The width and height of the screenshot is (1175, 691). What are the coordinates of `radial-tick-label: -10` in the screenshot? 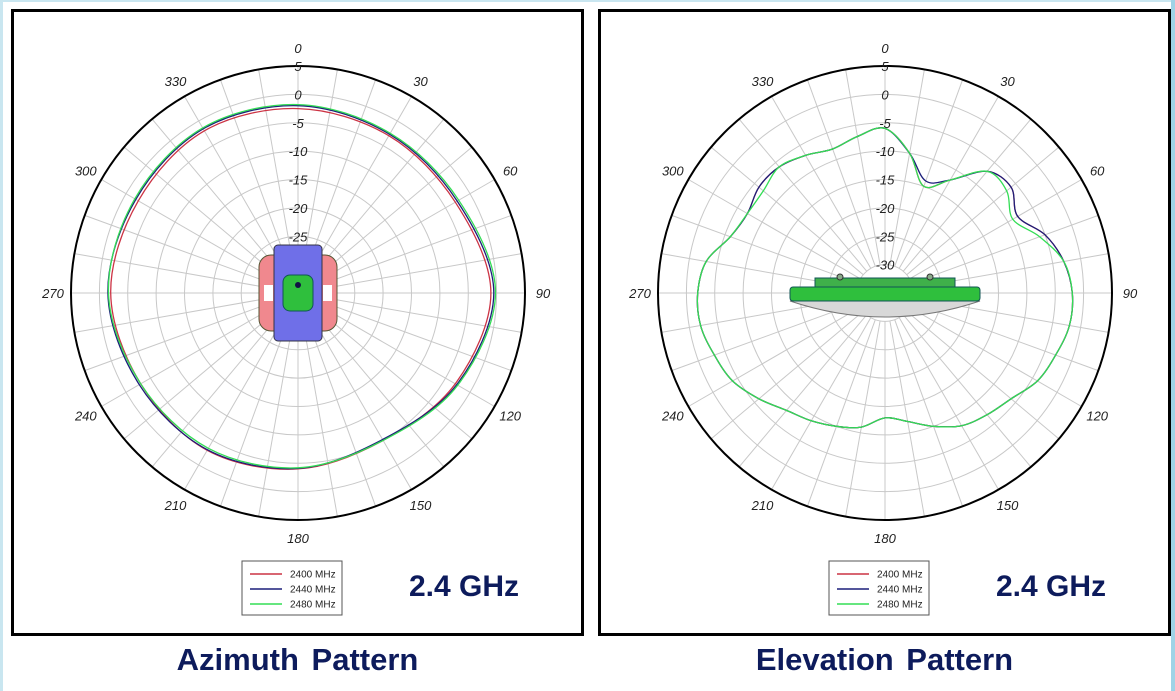 It's located at (299, 151).